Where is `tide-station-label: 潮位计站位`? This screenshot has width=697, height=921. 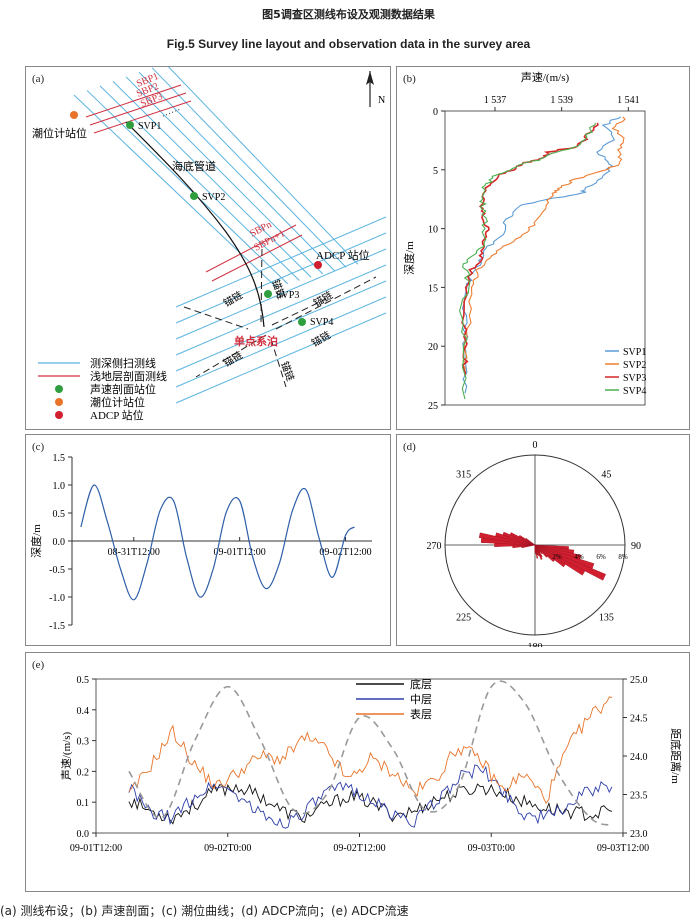
tide-station-label: 潮位计站位 is located at coordinates (59, 133).